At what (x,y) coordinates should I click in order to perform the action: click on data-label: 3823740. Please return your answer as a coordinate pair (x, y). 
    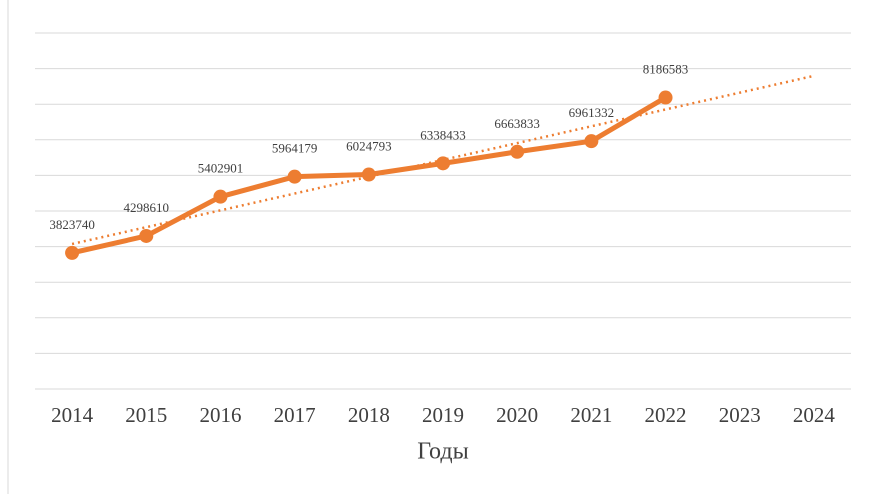
    Looking at the image, I should click on (72, 224).